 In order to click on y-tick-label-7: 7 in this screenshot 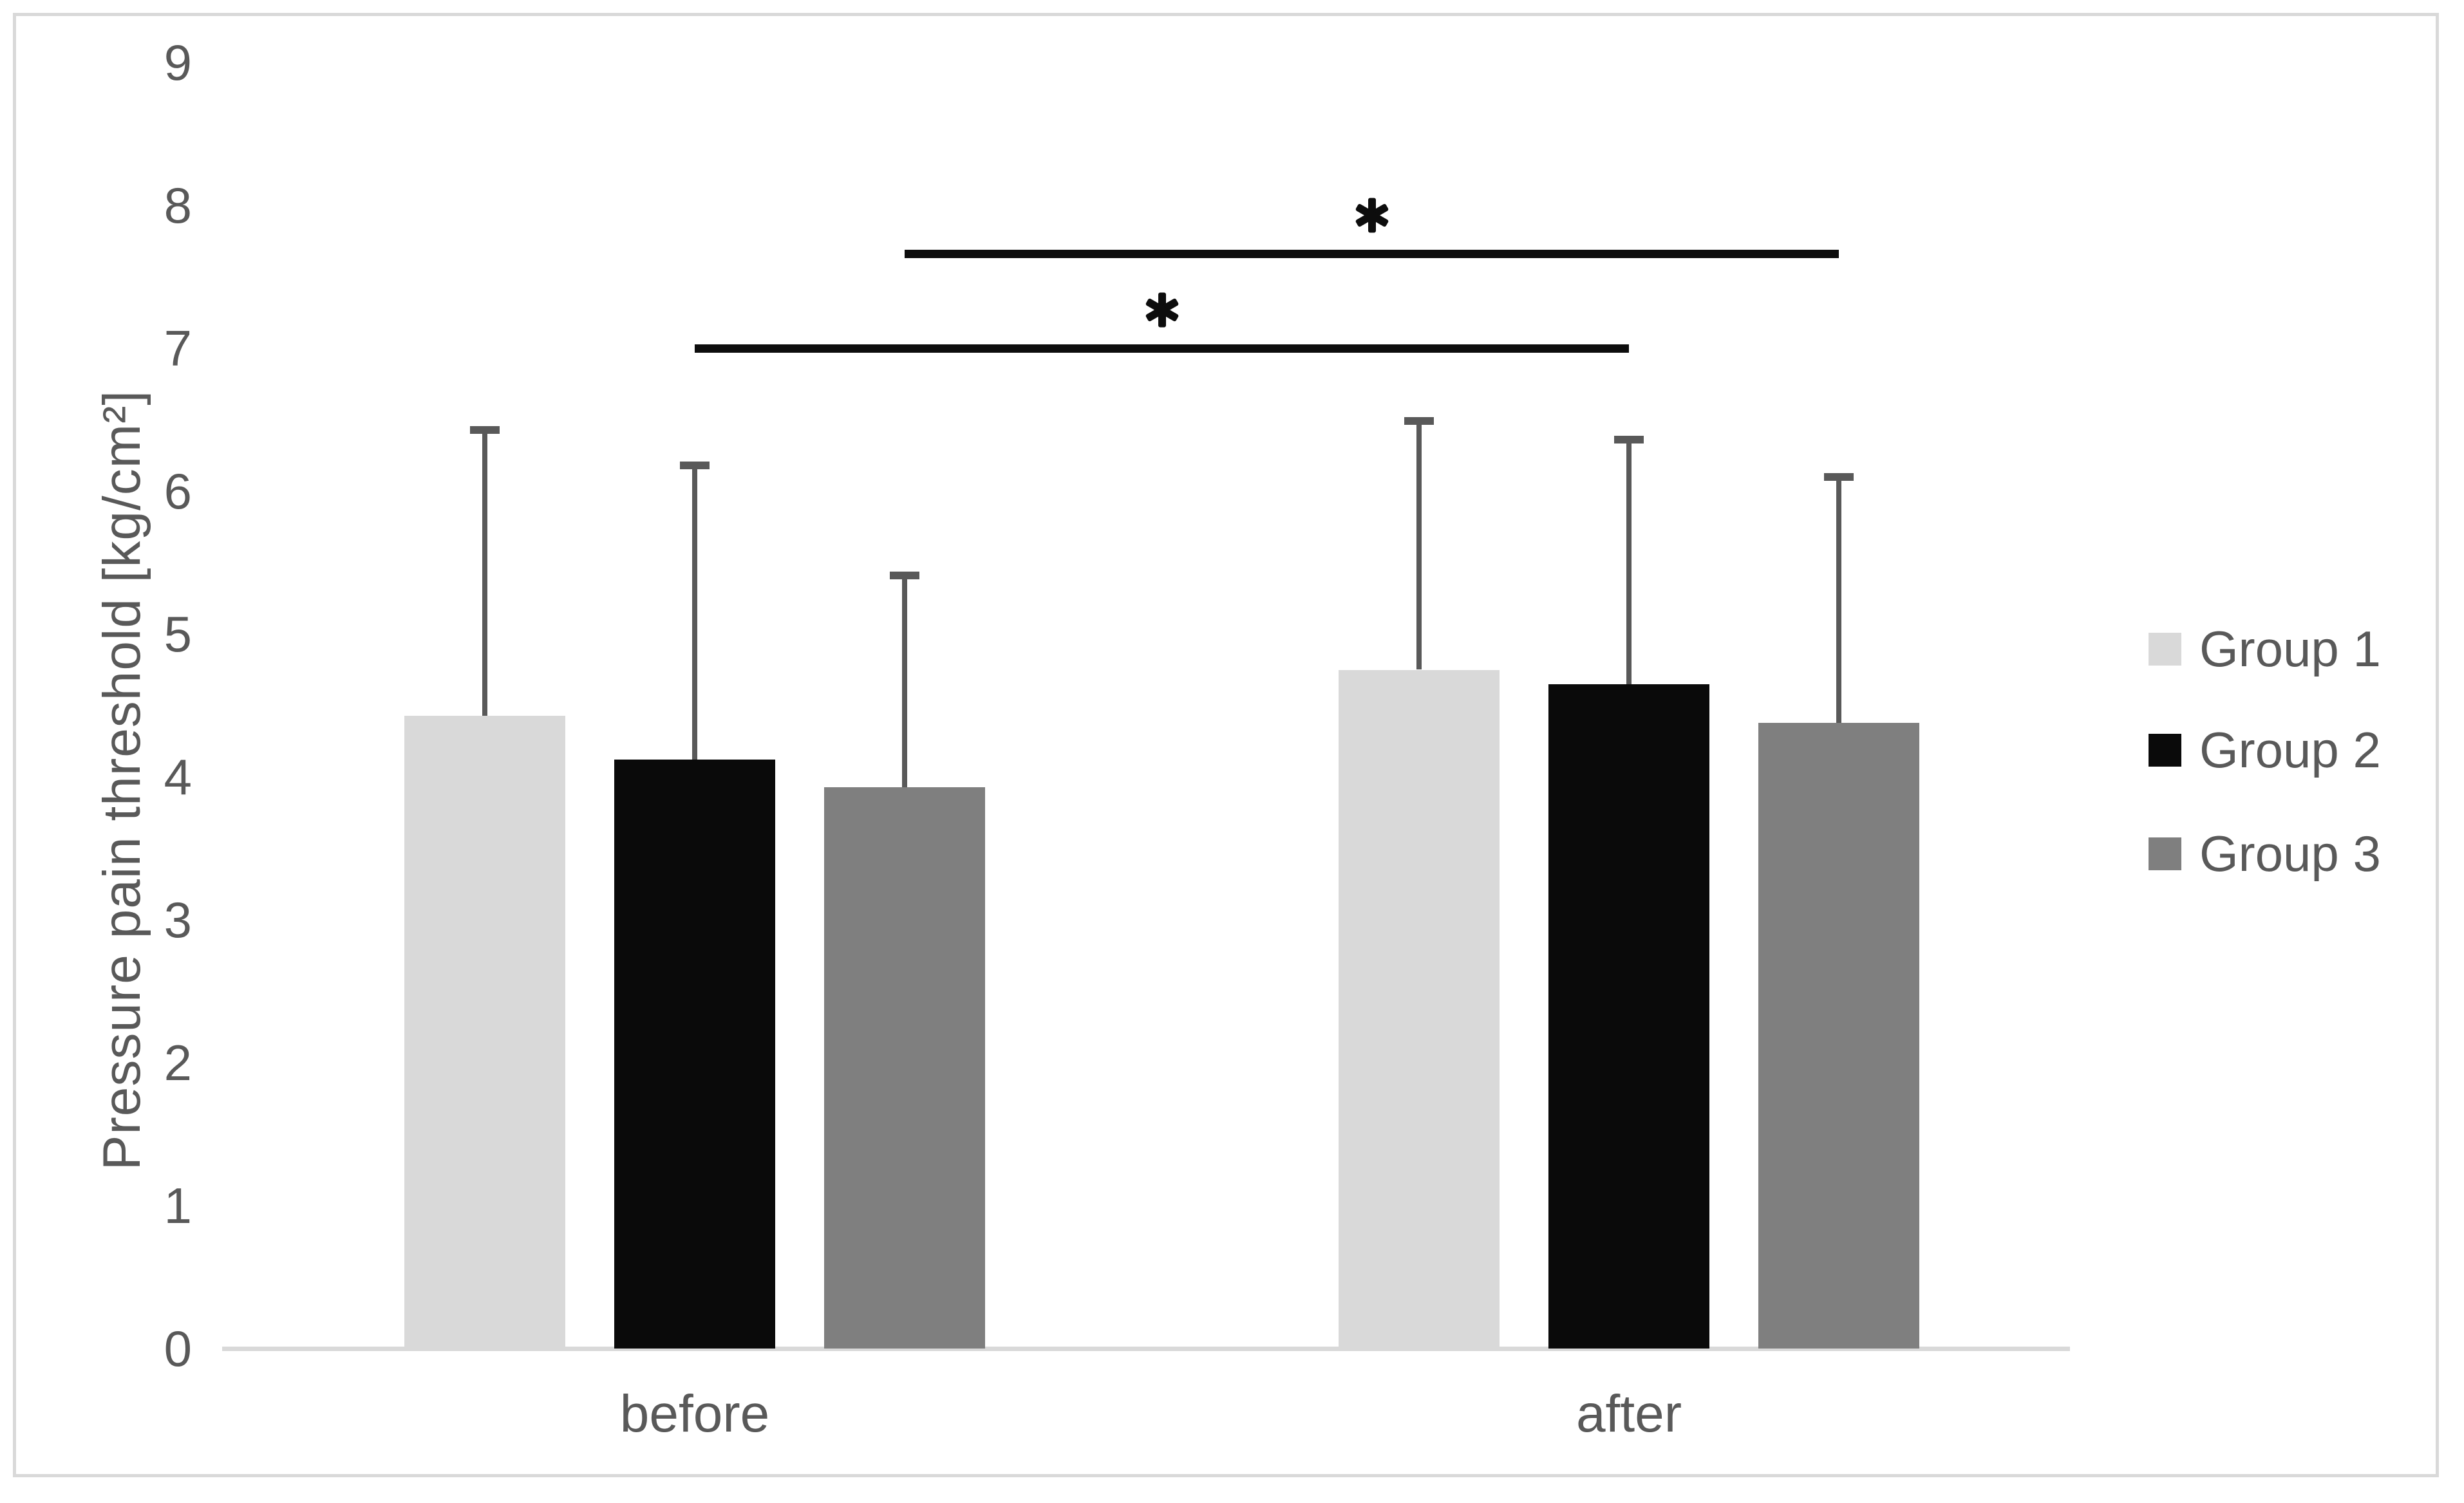, I will do `click(178, 348)`.